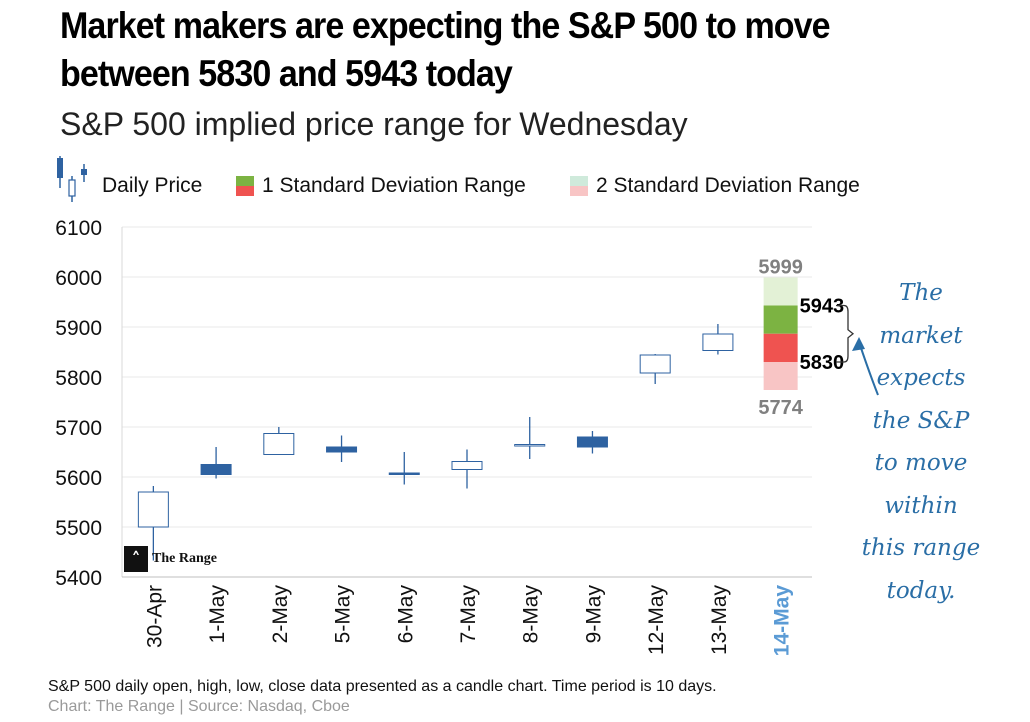 The height and width of the screenshot is (722, 1030). Describe the element at coordinates (286, 124) in the screenshot. I see `subtitle-text: S&P 500 implied price range for` at that location.